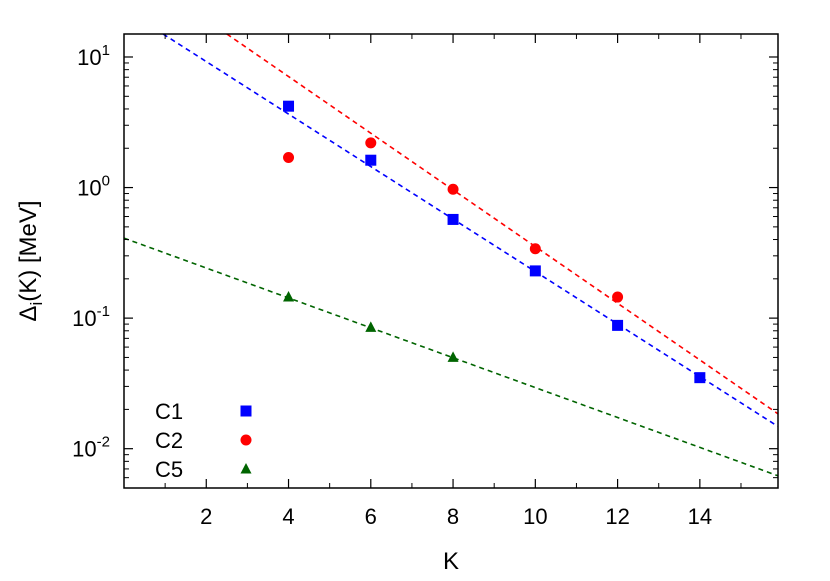  I want to click on legend: C1 C2 C5, so click(203, 440).